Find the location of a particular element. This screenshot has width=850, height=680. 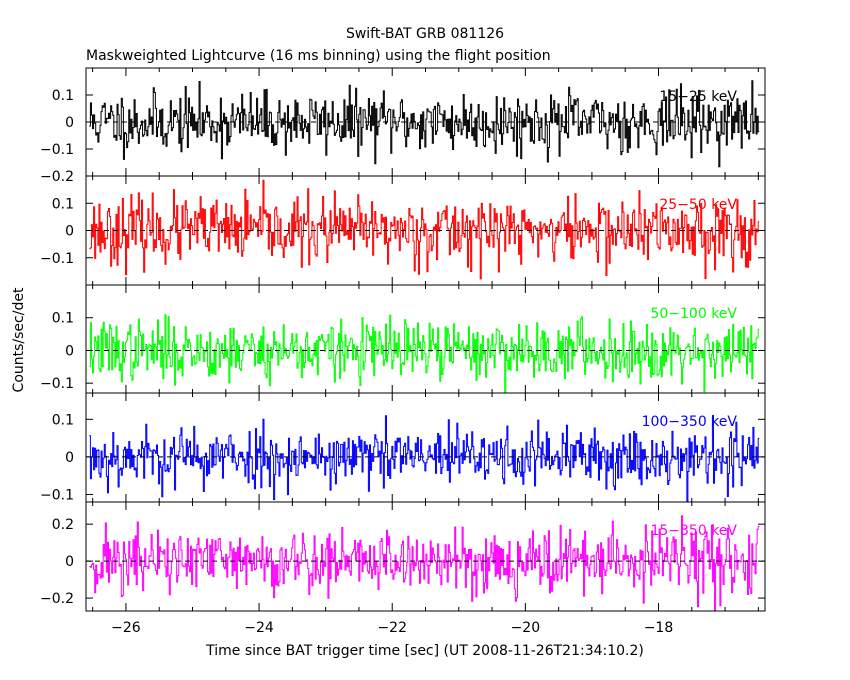

x-axis-tick-labels: −26 −24 −22 −20 −18 is located at coordinates (392, 628).